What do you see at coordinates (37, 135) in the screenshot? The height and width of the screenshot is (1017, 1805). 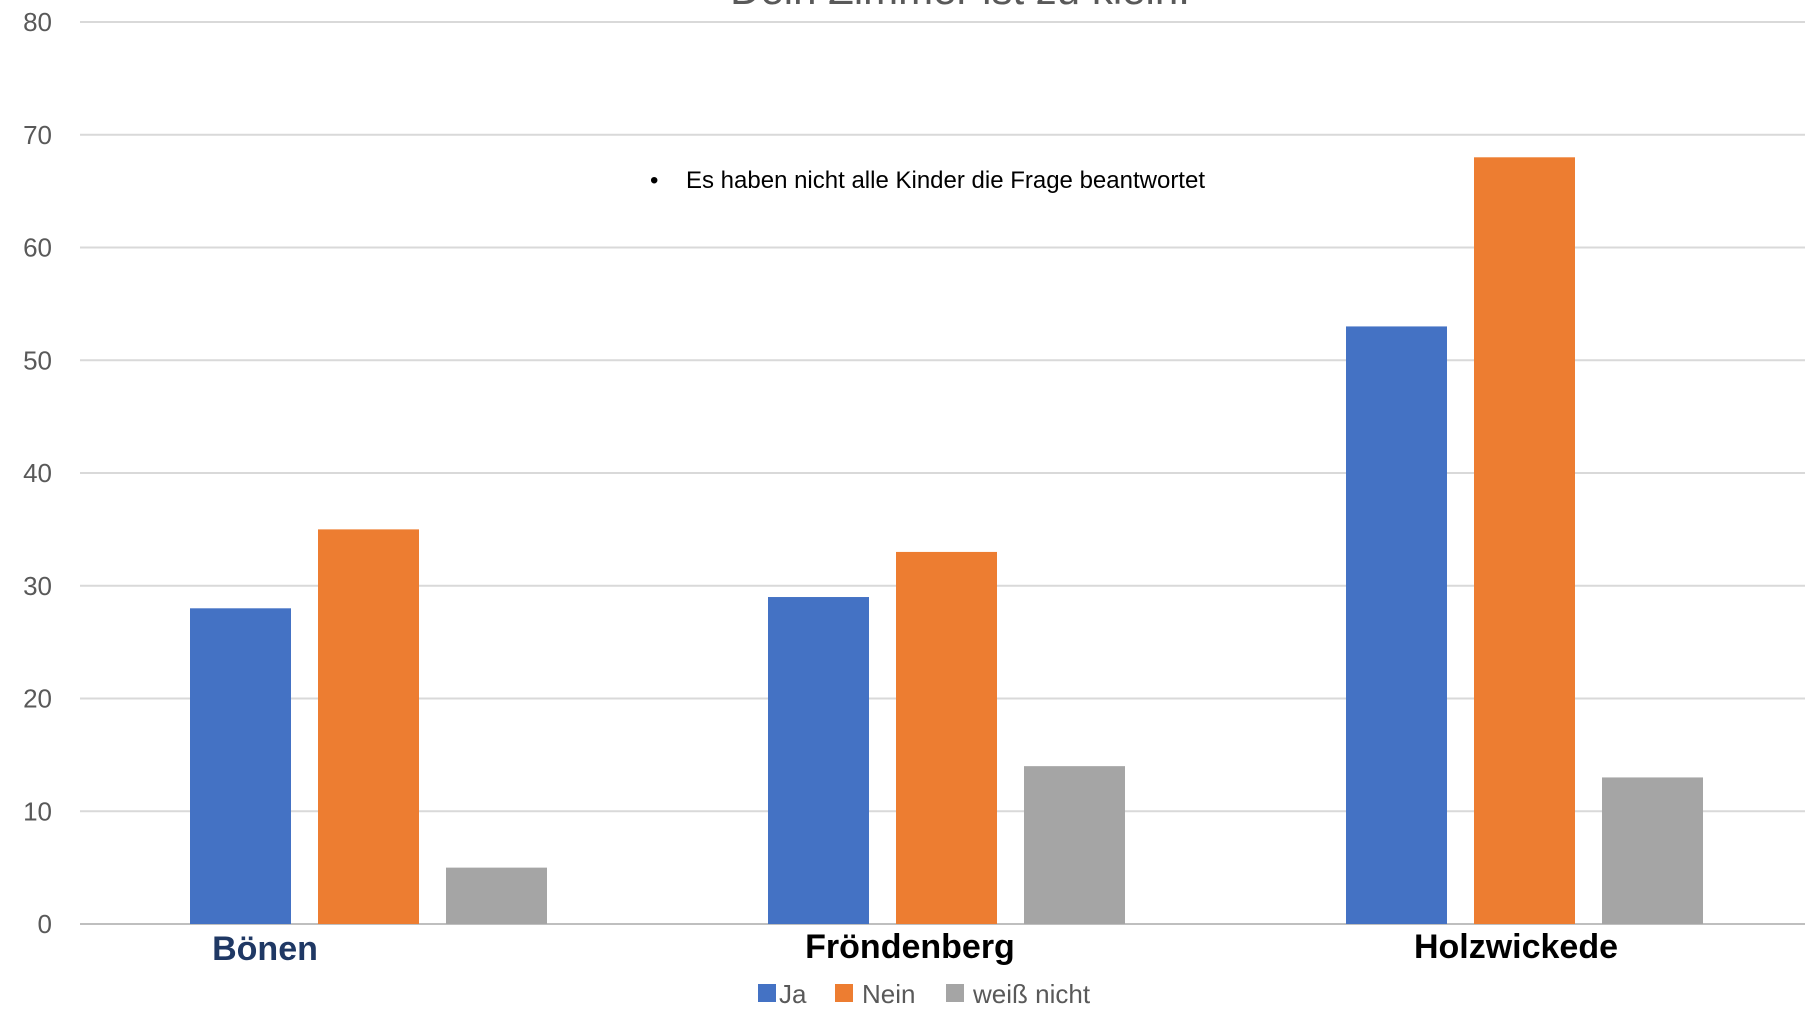 I see `y-tick-label: 70` at bounding box center [37, 135].